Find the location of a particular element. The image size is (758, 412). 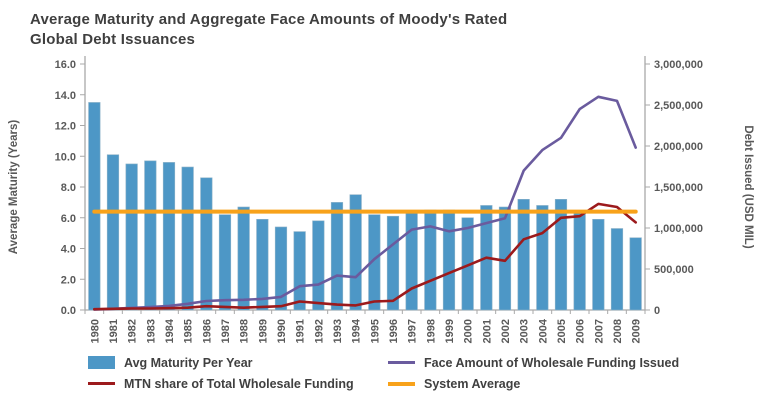

bar-2002 is located at coordinates (505, 258).